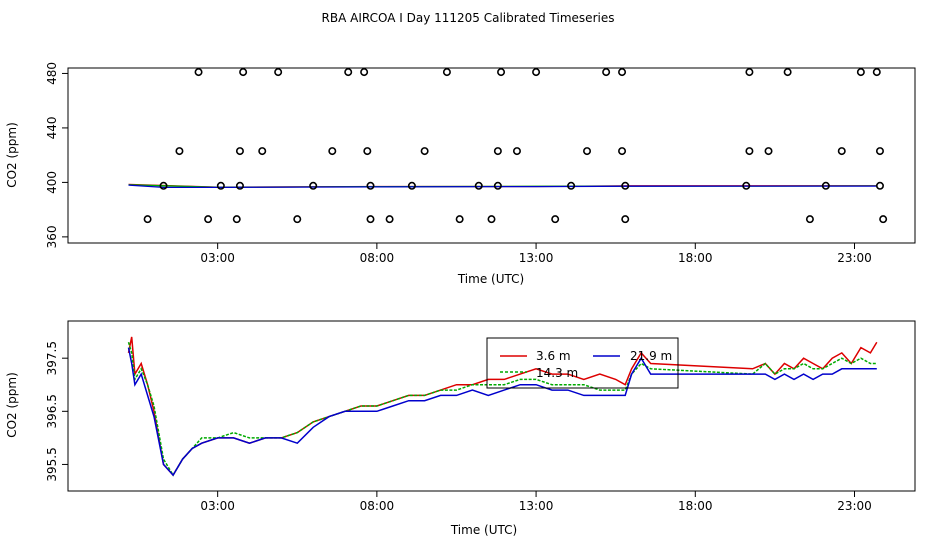 The image size is (936, 540). Describe the element at coordinates (12, 405) in the screenshot. I see `bottom-y-axis-label: CO2 (ppm)` at that location.